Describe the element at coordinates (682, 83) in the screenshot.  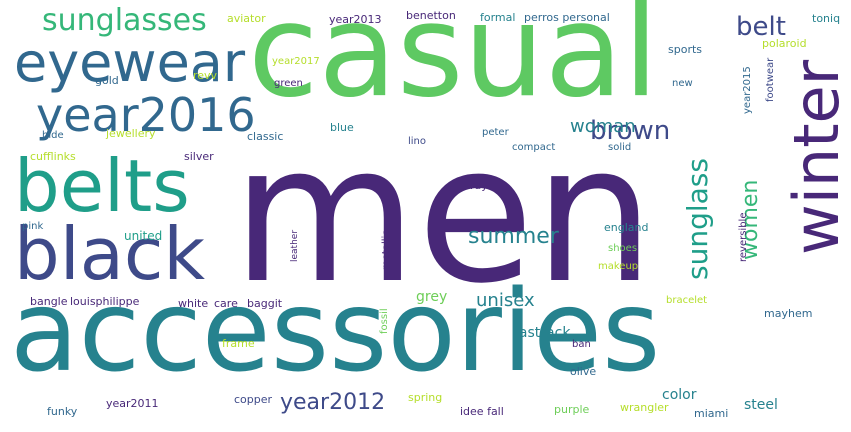
I see `word-new: new` at that location.